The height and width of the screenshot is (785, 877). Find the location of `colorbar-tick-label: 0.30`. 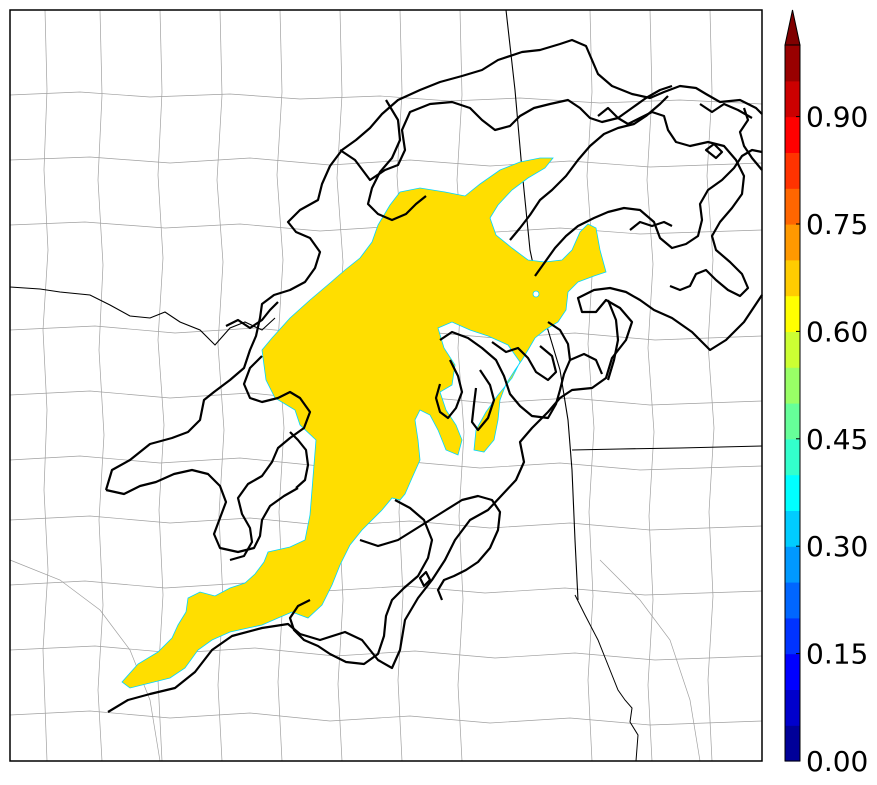

colorbar-tick-label: 0.30 is located at coordinates (837, 546).